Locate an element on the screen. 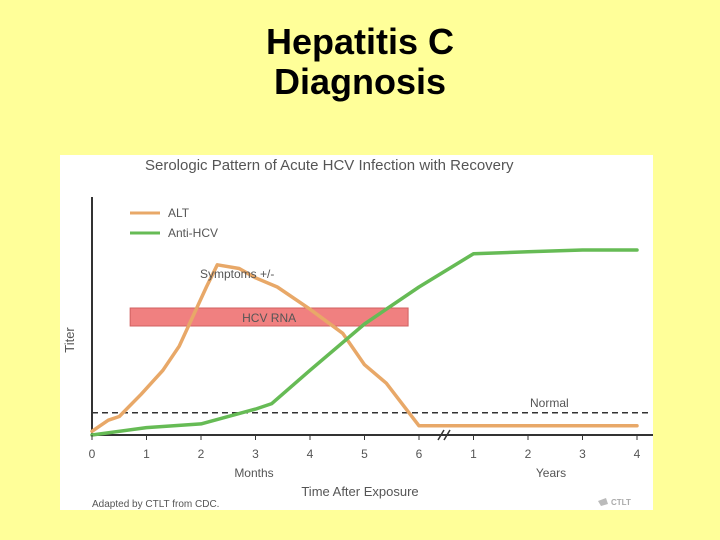 The image size is (720, 540). ctlt-logo-text: CTLT is located at coordinates (621, 502).